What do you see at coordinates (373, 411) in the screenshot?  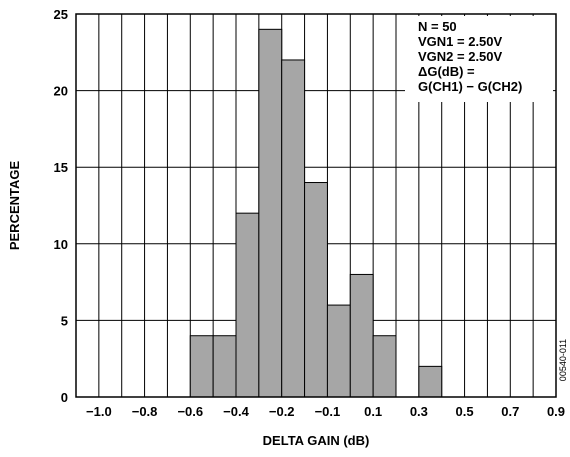 I see `x-tick-label: 0.1` at bounding box center [373, 411].